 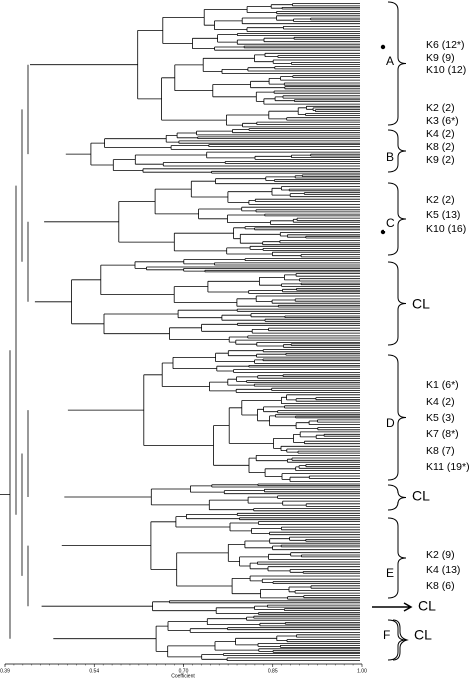 What do you see at coordinates (440, 586) in the screenshot?
I see `group-label: K8 (6)` at bounding box center [440, 586].